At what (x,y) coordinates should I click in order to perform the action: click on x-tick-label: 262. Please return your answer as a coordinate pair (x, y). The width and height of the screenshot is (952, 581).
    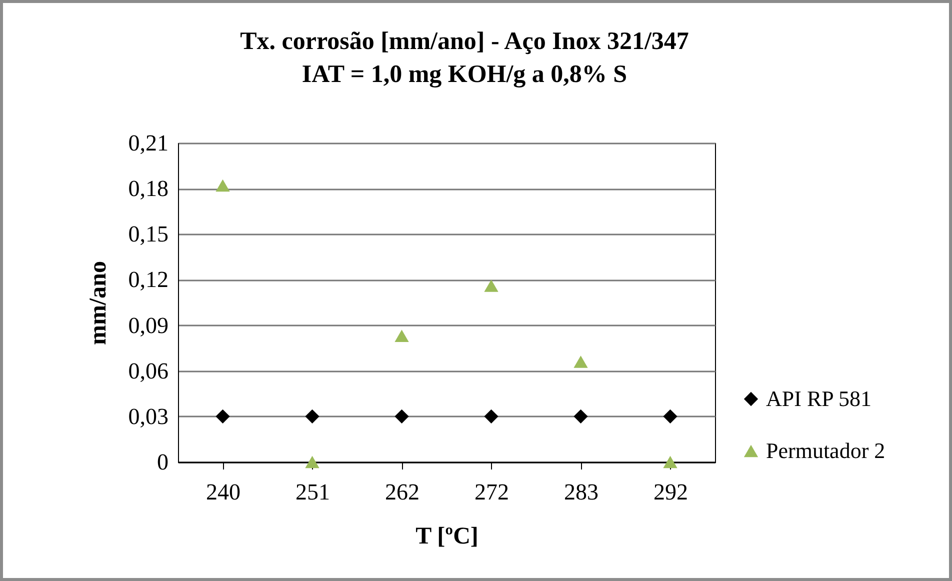
    Looking at the image, I should click on (402, 492).